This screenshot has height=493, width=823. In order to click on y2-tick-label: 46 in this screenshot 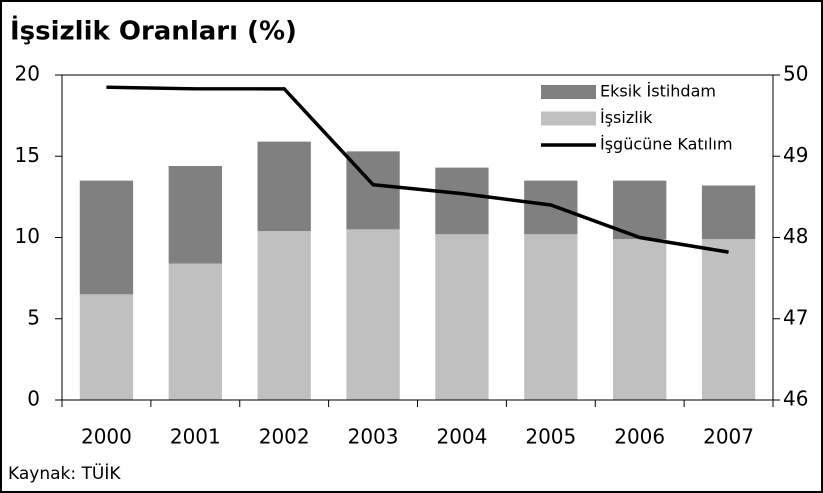, I will do `click(795, 399)`.